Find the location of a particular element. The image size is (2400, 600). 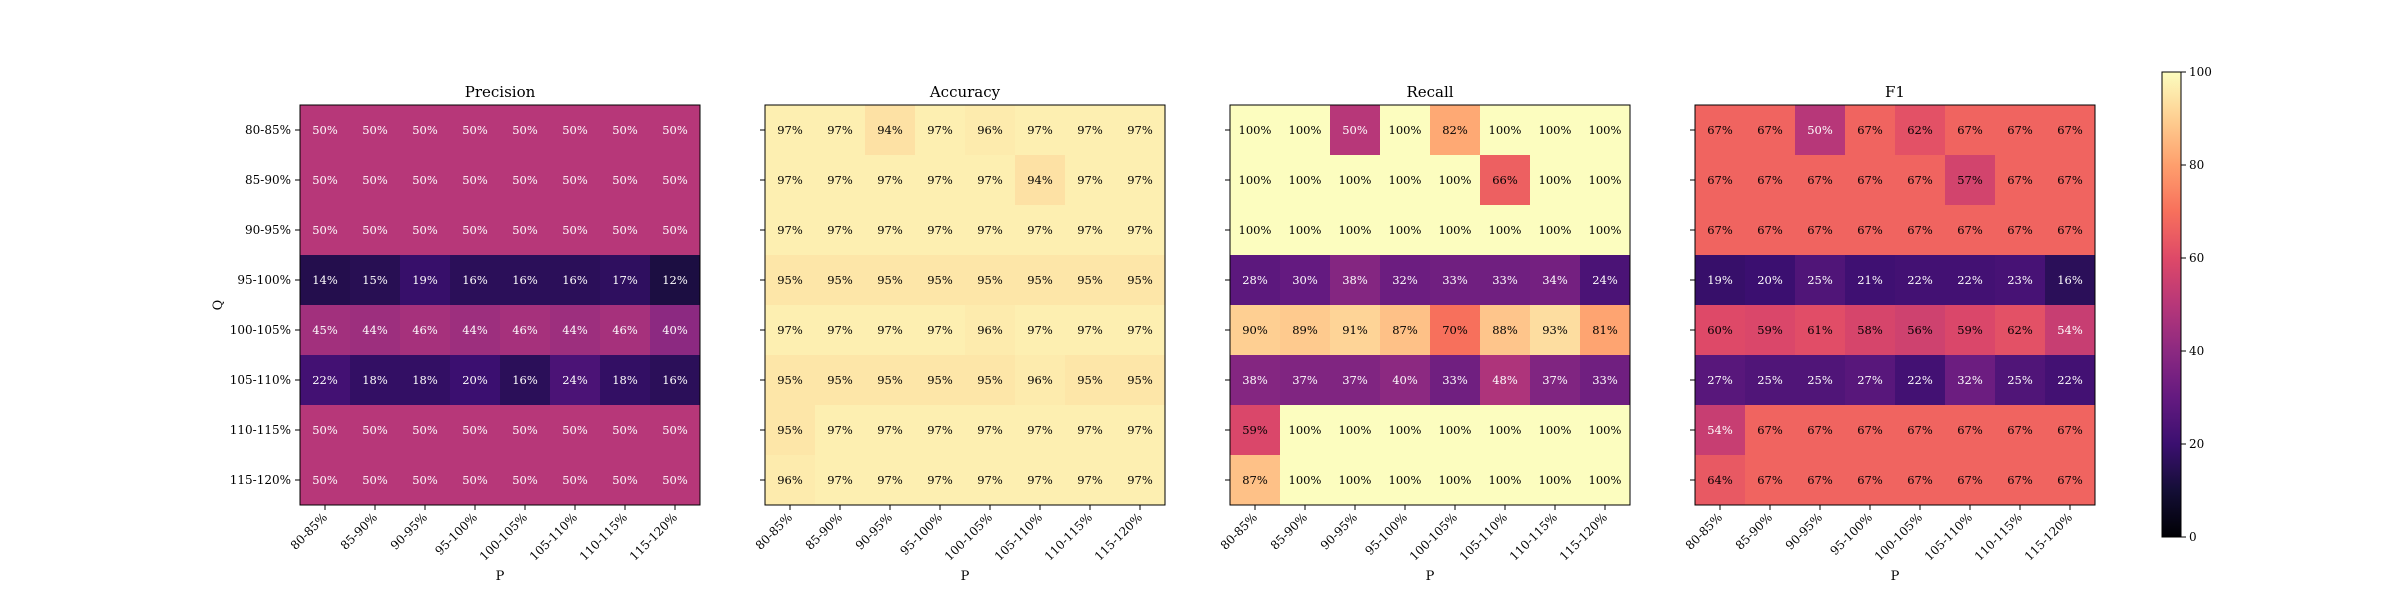

x-tick-label: 115-120% is located at coordinates (1583, 536).